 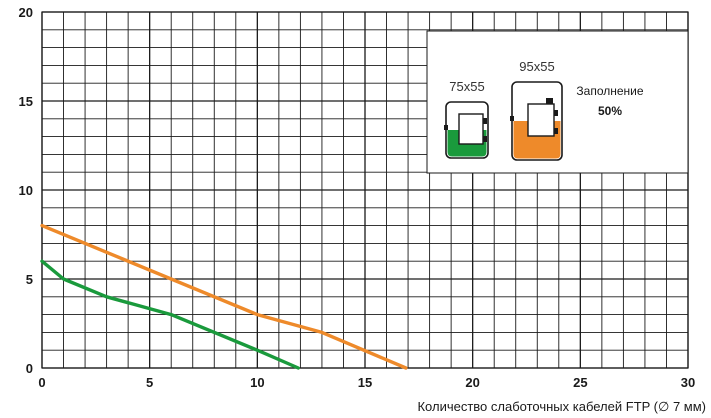 I want to click on legend: 75x55 95x55 Заполнение 50%, so click(x=557, y=102).